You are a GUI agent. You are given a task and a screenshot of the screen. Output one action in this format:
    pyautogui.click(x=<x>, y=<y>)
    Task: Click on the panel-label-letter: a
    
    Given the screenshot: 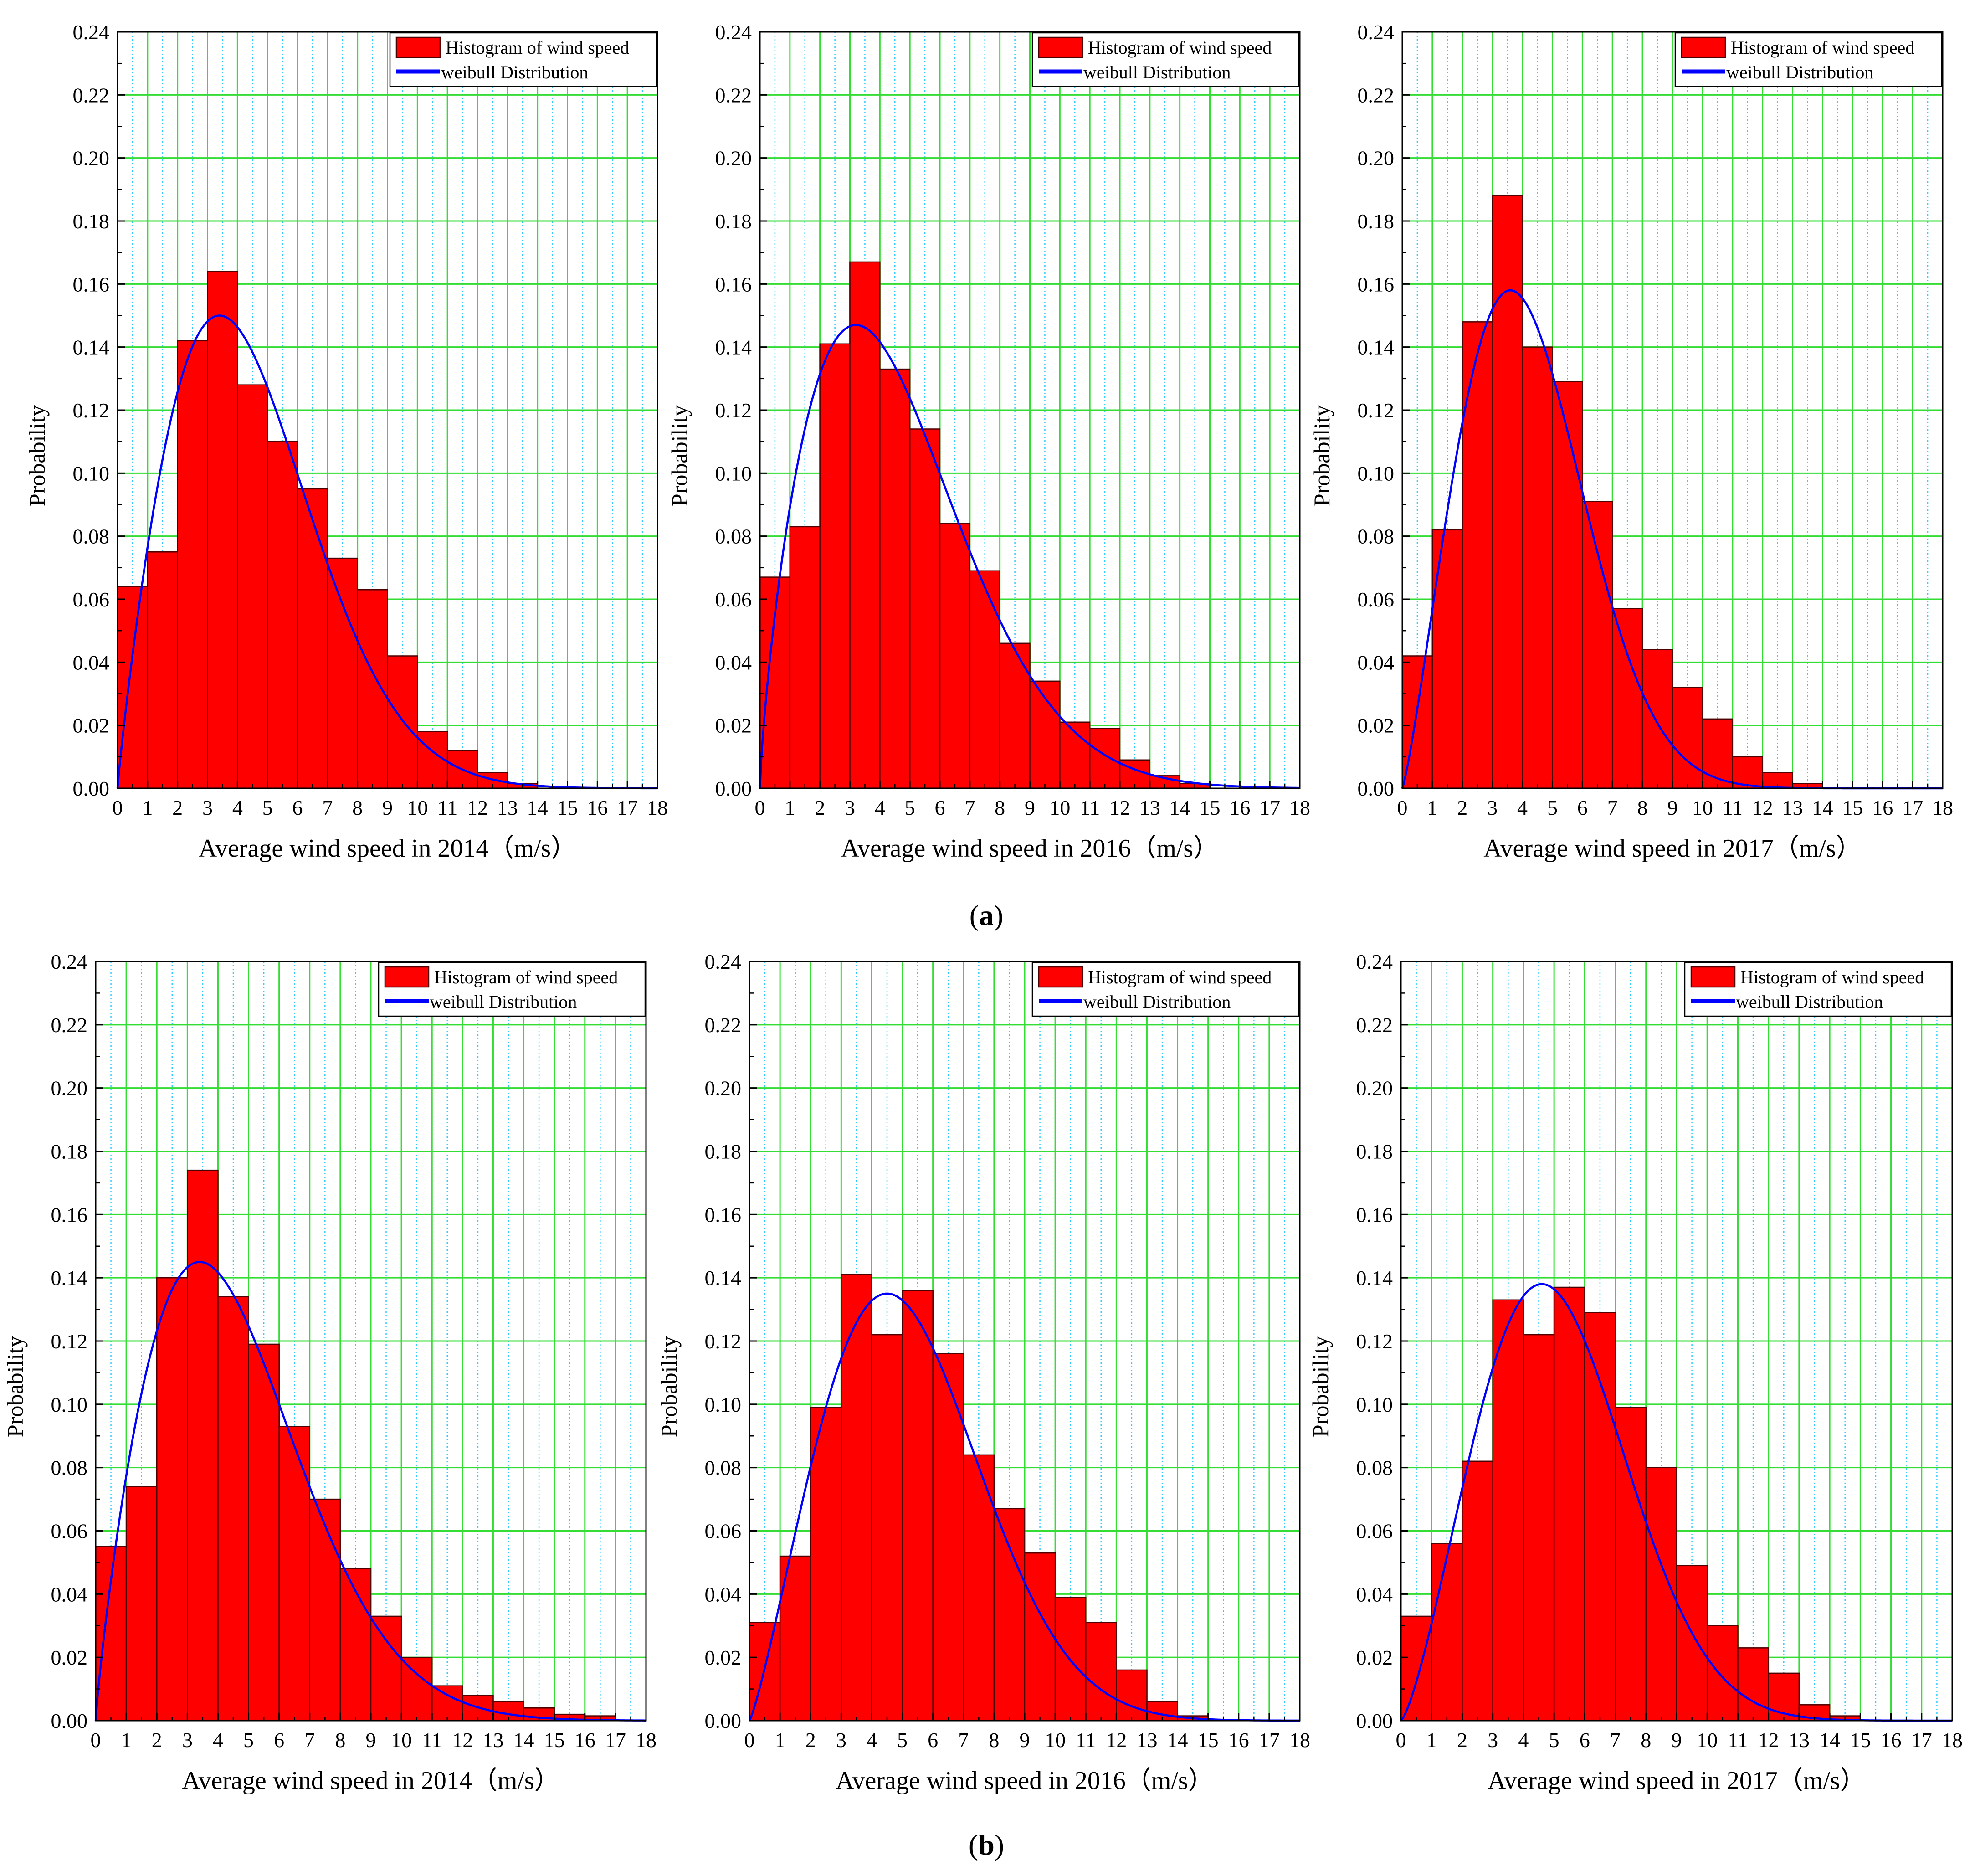 What is the action you would take?
    pyautogui.click(x=987, y=915)
    